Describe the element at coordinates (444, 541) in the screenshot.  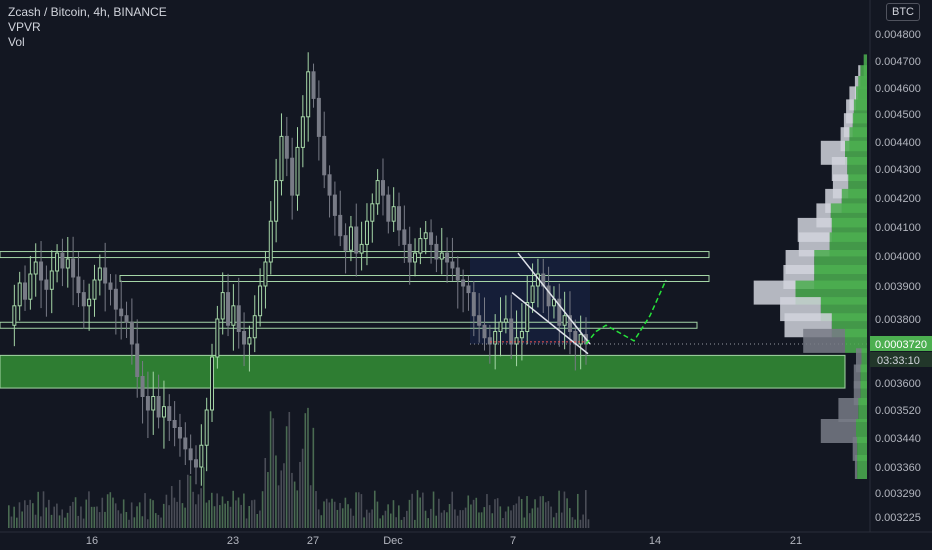
I see `time-axis: 16 23 27 Dec 7 14 21` at that location.